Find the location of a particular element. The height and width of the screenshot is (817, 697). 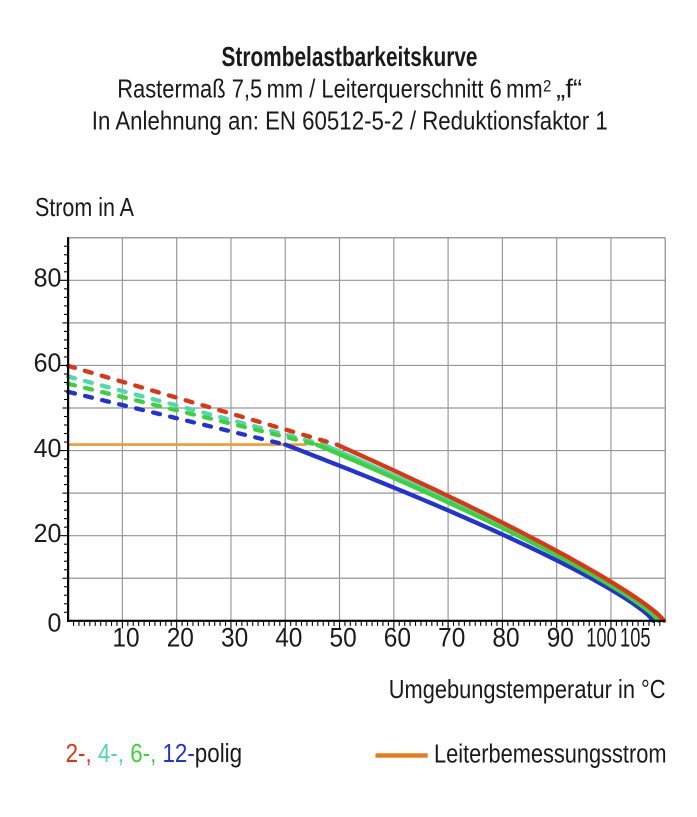

svg-text: 4-, is located at coordinates (111, 754).